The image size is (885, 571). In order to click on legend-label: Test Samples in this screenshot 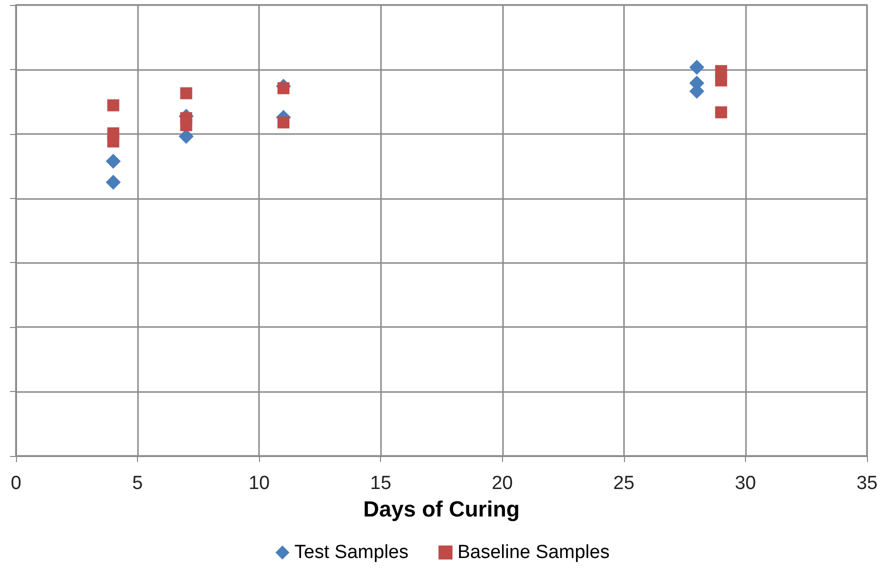, I will do `click(351, 552)`.